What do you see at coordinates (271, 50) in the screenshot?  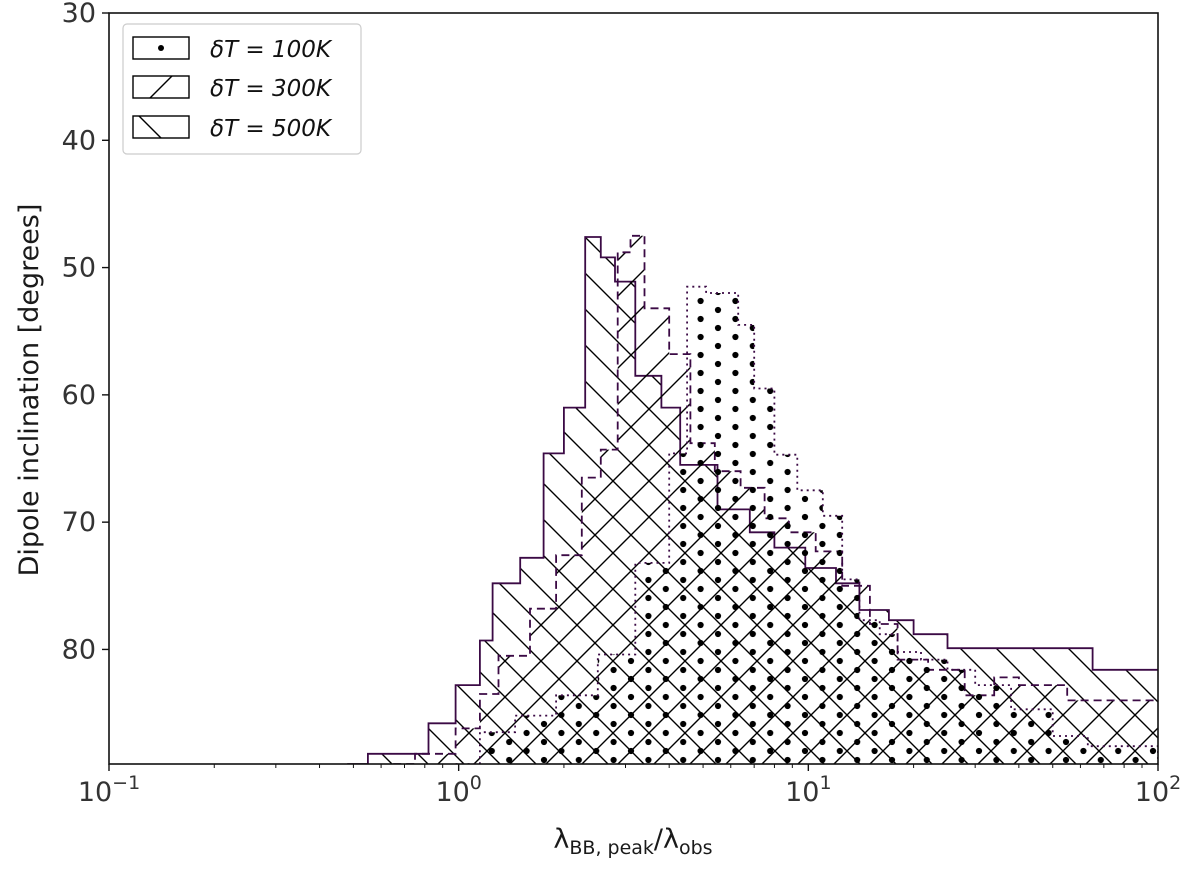 I see `legend-label-100k: δT = 100K` at bounding box center [271, 50].